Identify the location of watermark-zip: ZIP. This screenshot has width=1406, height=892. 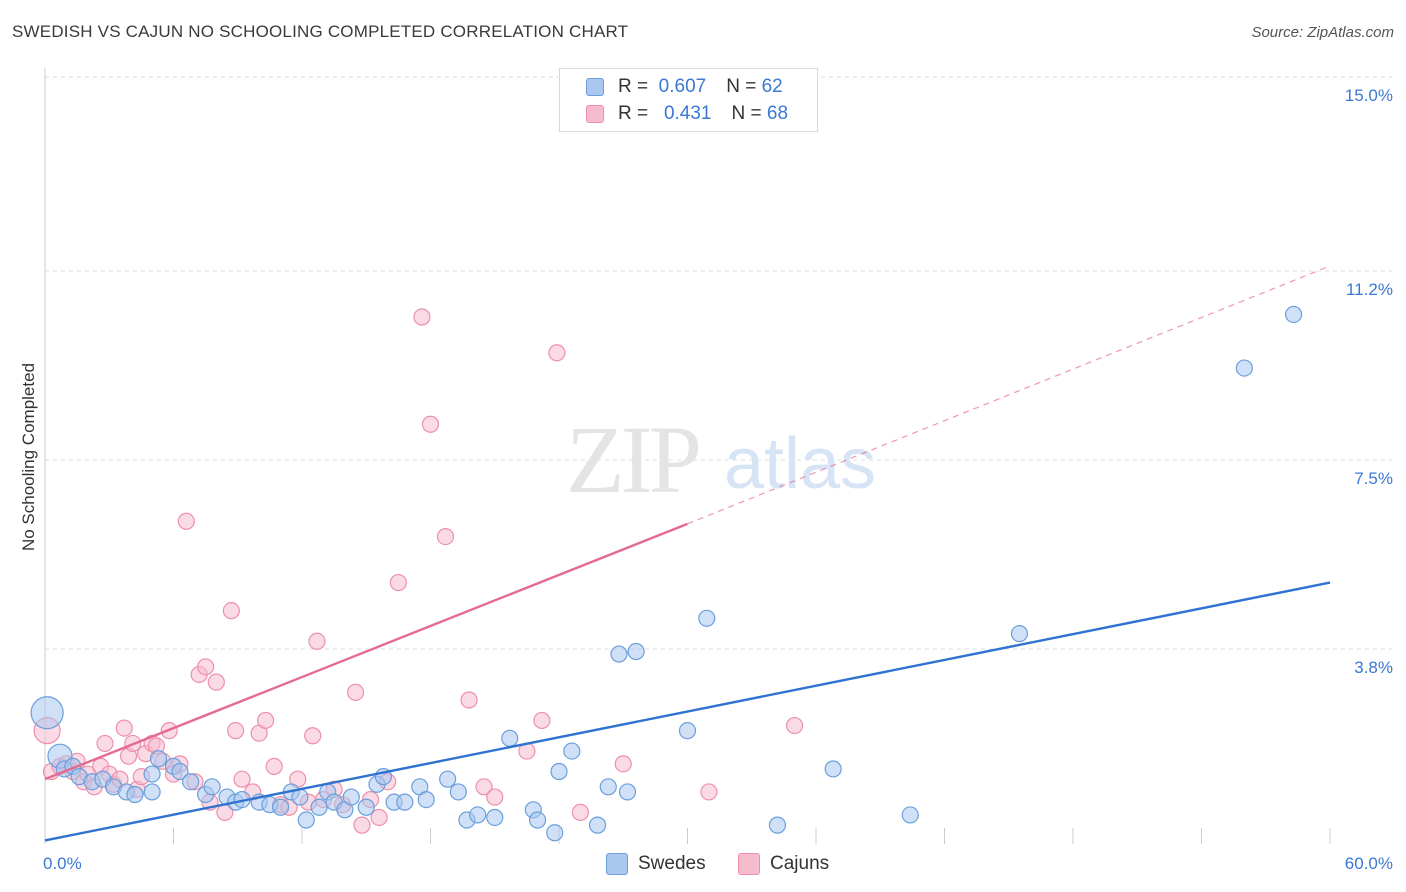
(632, 459).